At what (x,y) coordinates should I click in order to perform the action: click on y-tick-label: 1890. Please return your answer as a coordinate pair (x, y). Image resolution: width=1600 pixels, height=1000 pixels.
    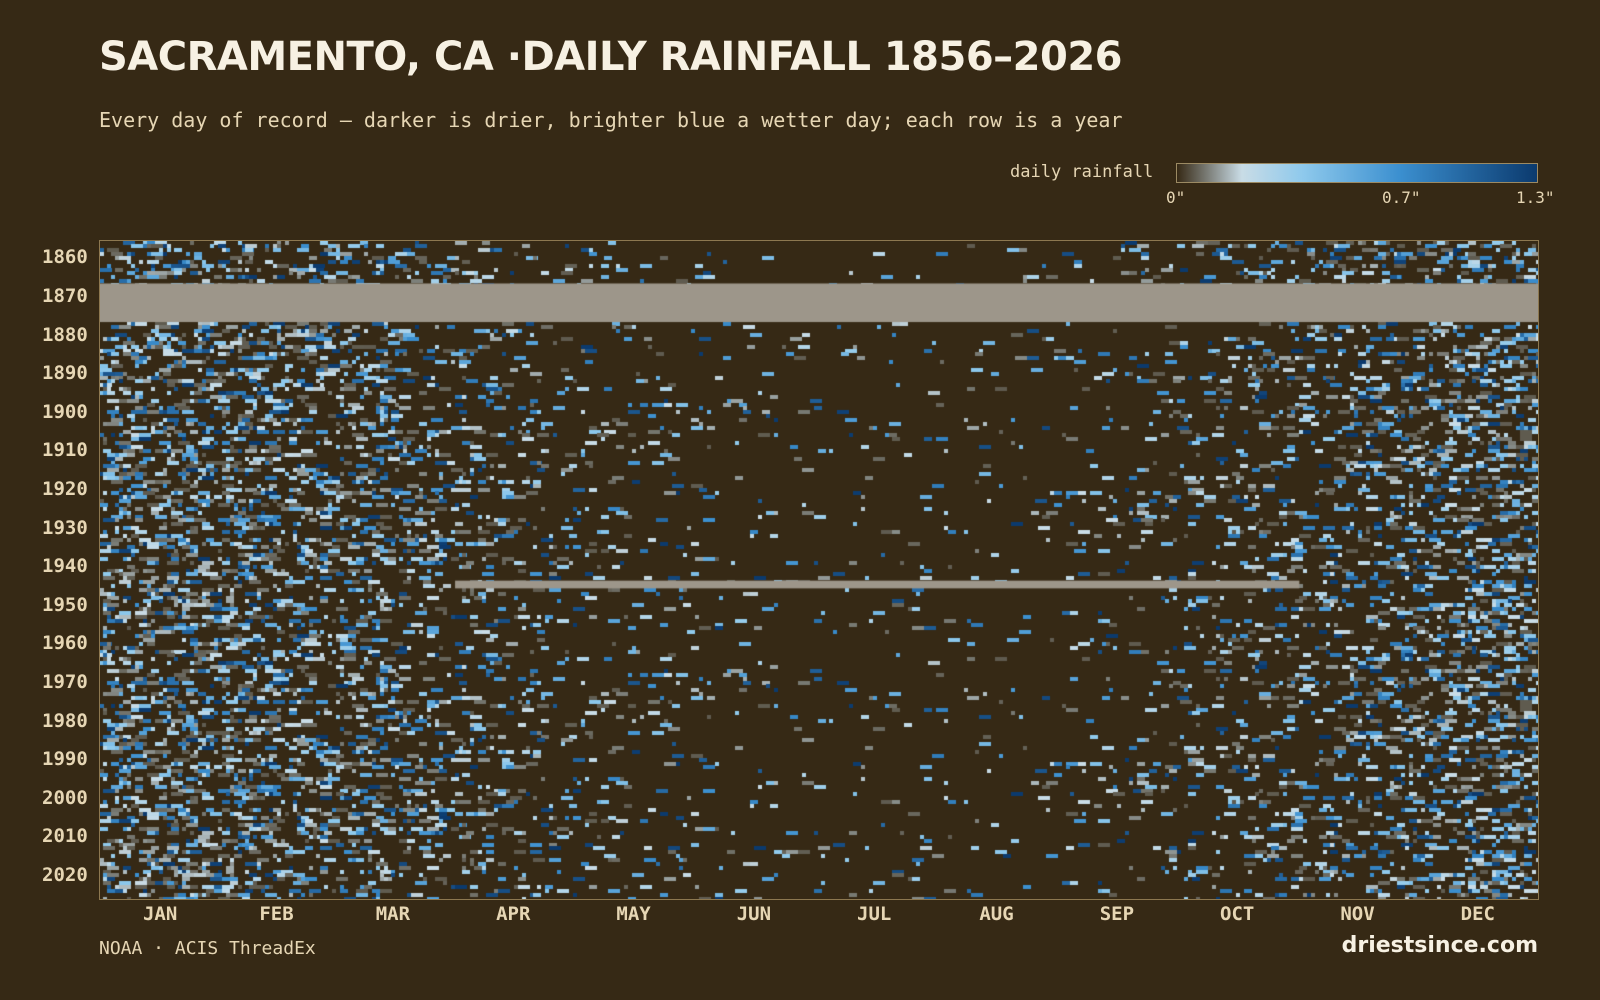
    Looking at the image, I should click on (65, 373).